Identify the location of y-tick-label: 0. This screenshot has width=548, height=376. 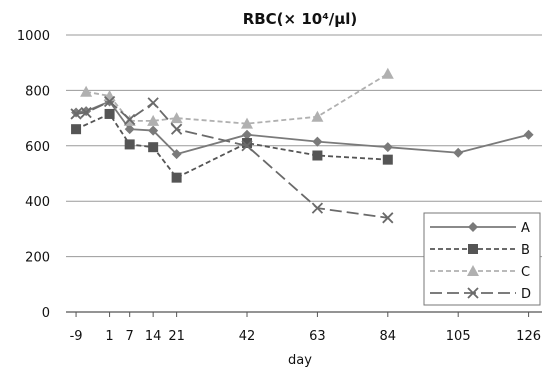
(46, 313).